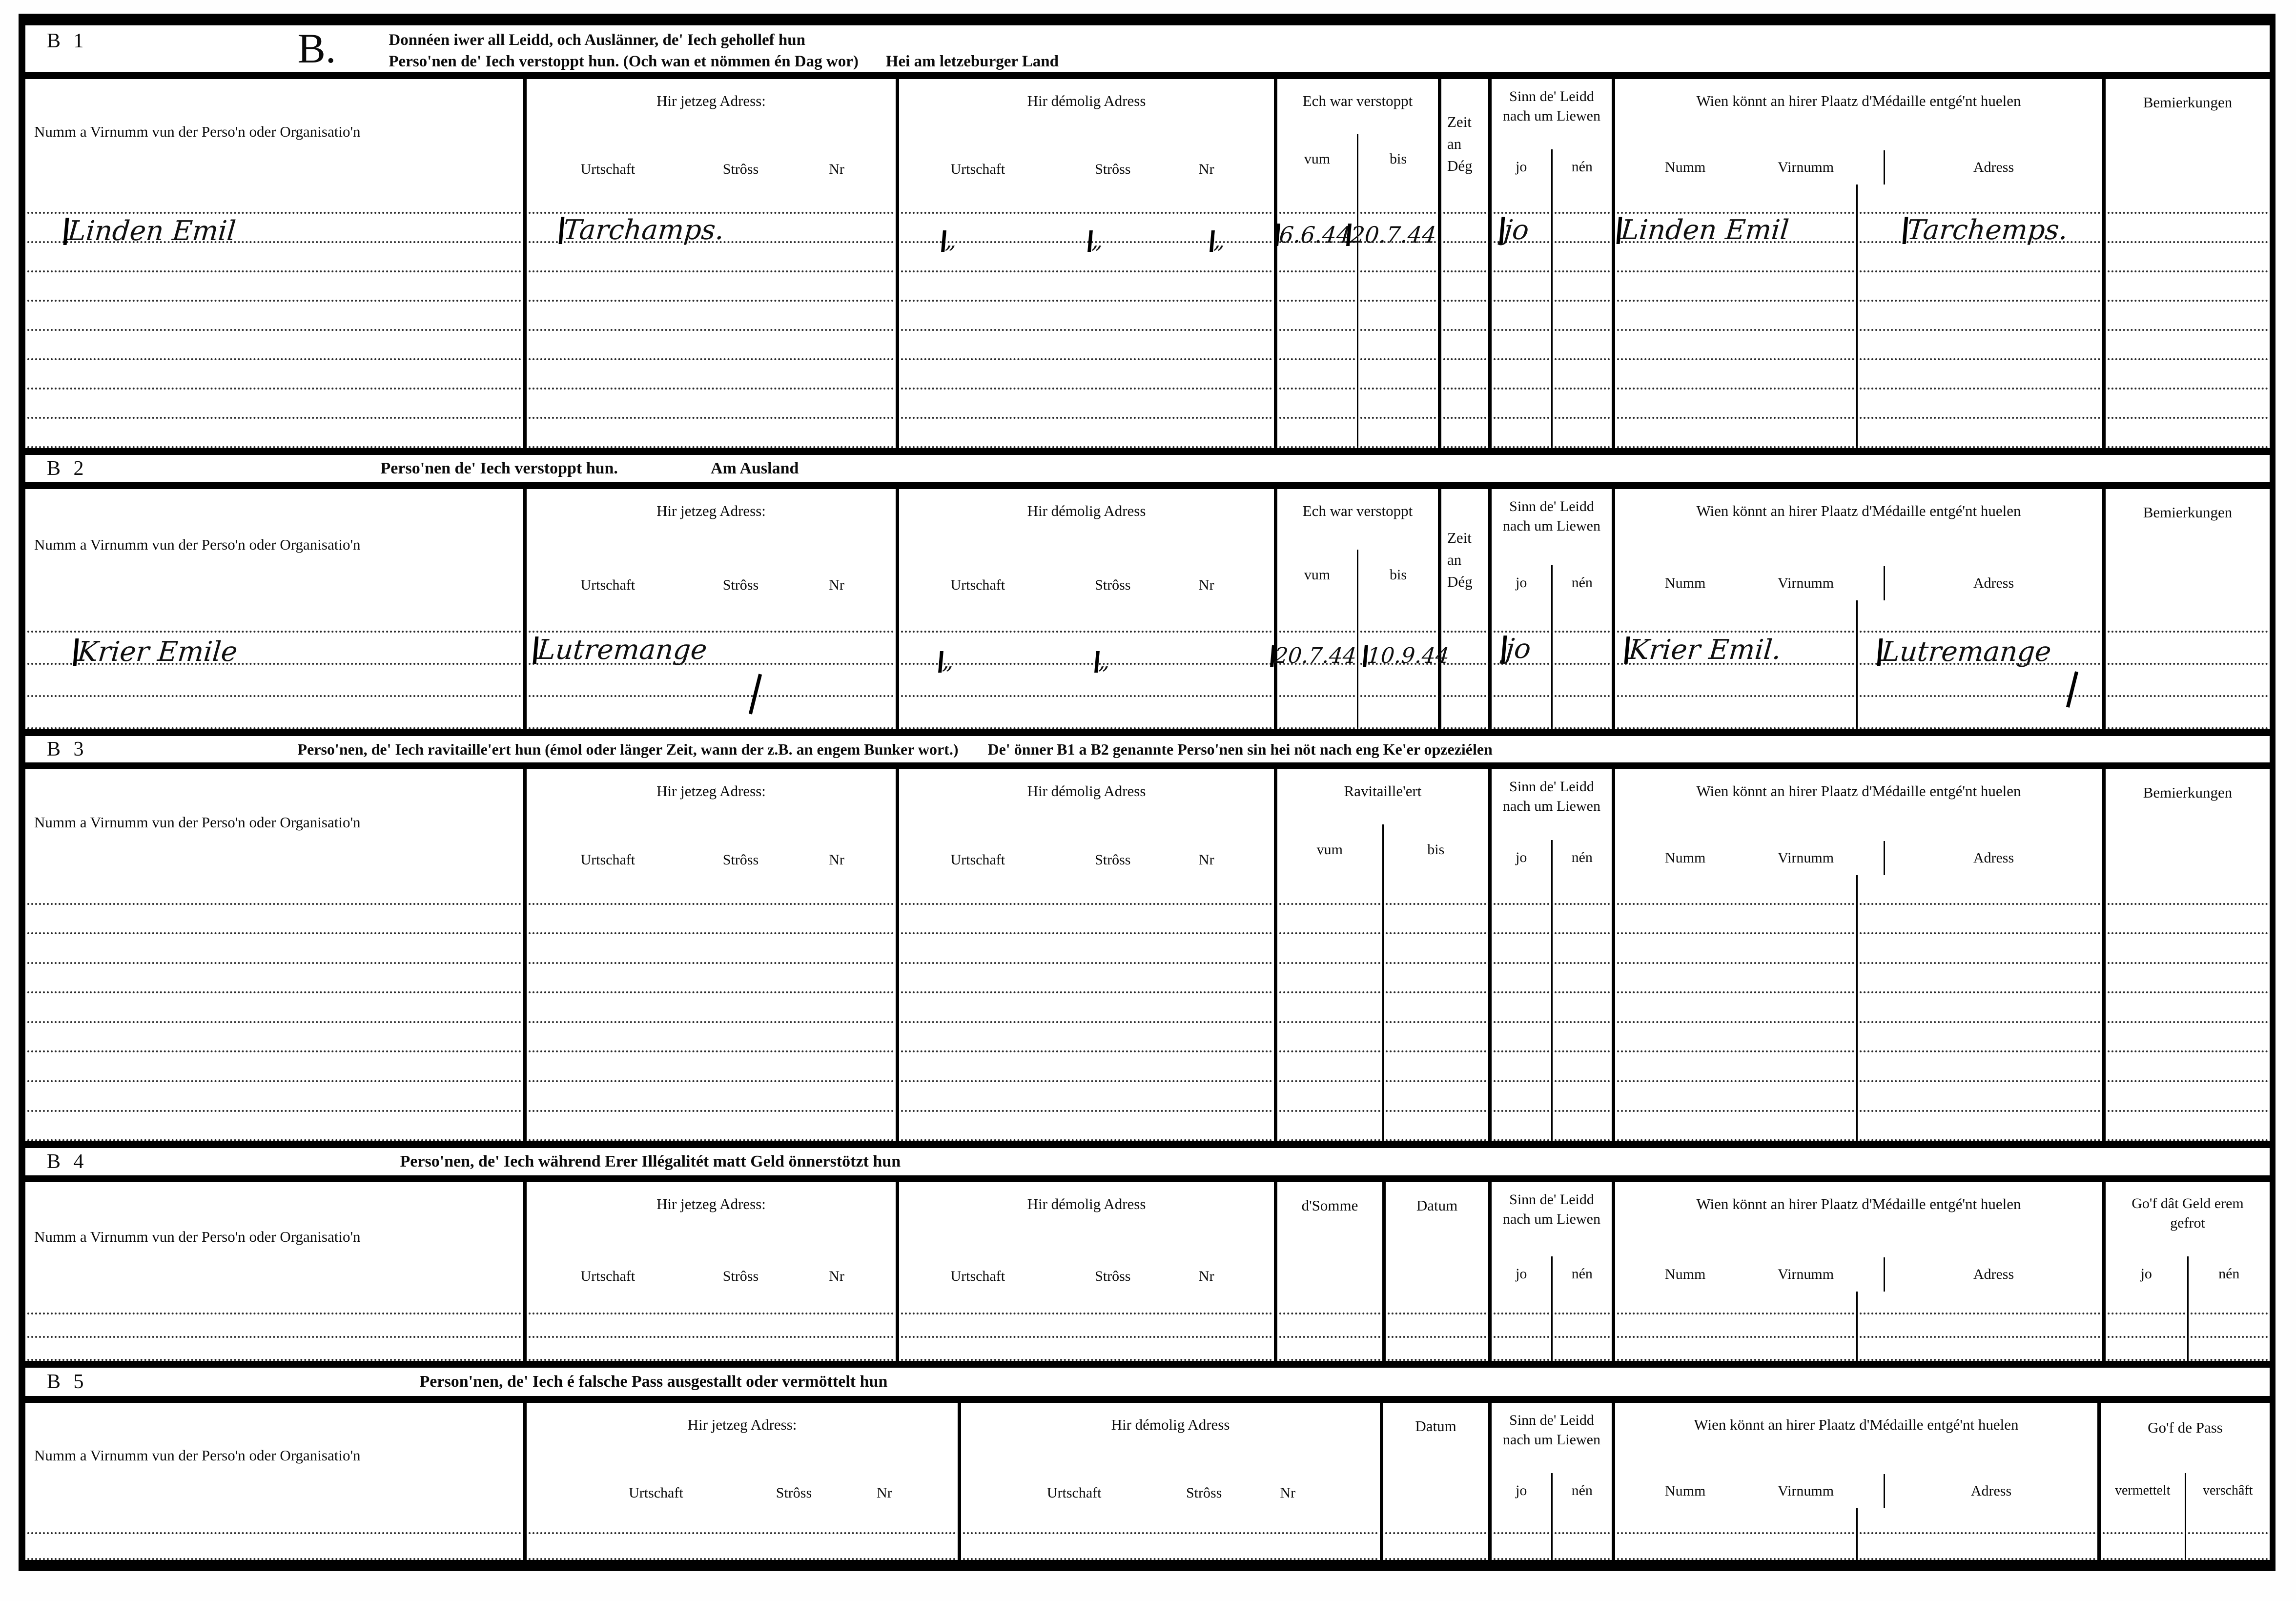 This screenshot has width=2296, height=1601. What do you see at coordinates (67, 468) in the screenshot?
I see `section-id-b2: B 2` at bounding box center [67, 468].